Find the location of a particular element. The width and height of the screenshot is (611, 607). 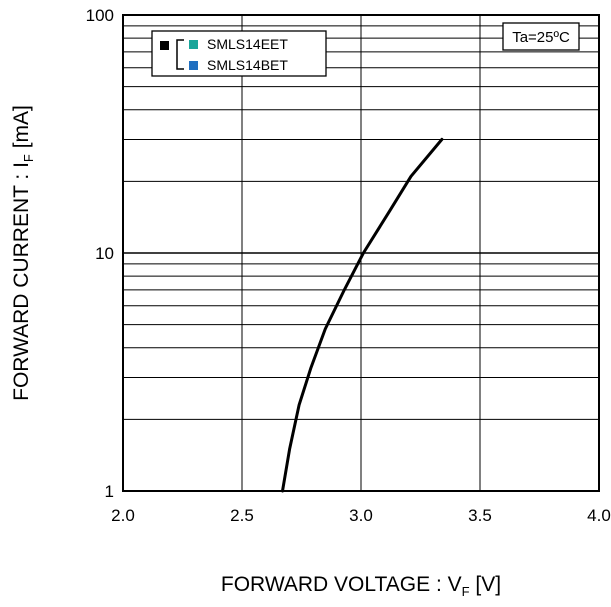

legend-group-marker is located at coordinates (164, 45).